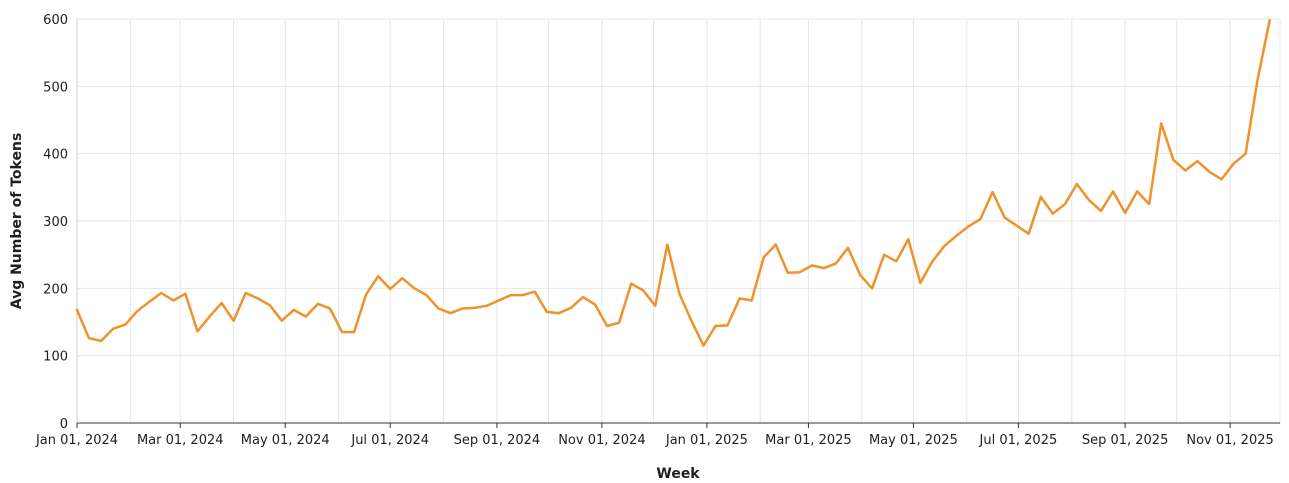 The height and width of the screenshot is (483, 1289). Describe the element at coordinates (285, 440) in the screenshot. I see `x-tick-label: May 01, 2024` at that location.